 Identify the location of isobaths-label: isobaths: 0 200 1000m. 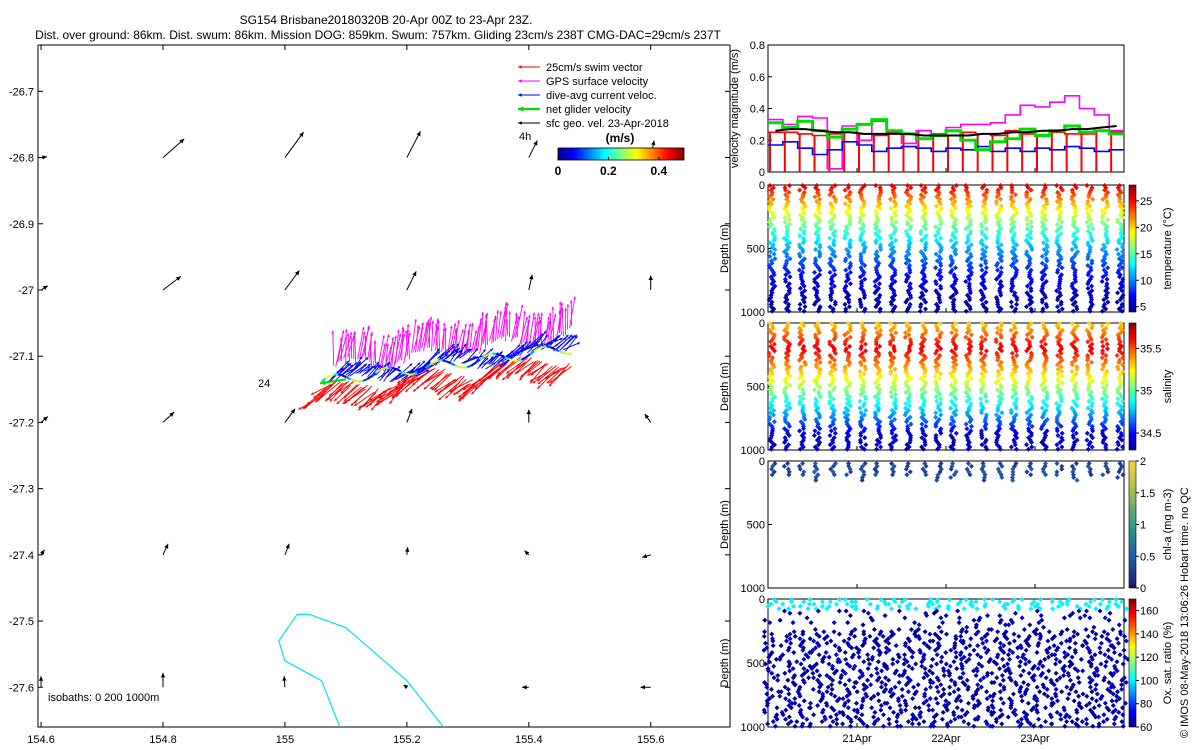
(103, 698).